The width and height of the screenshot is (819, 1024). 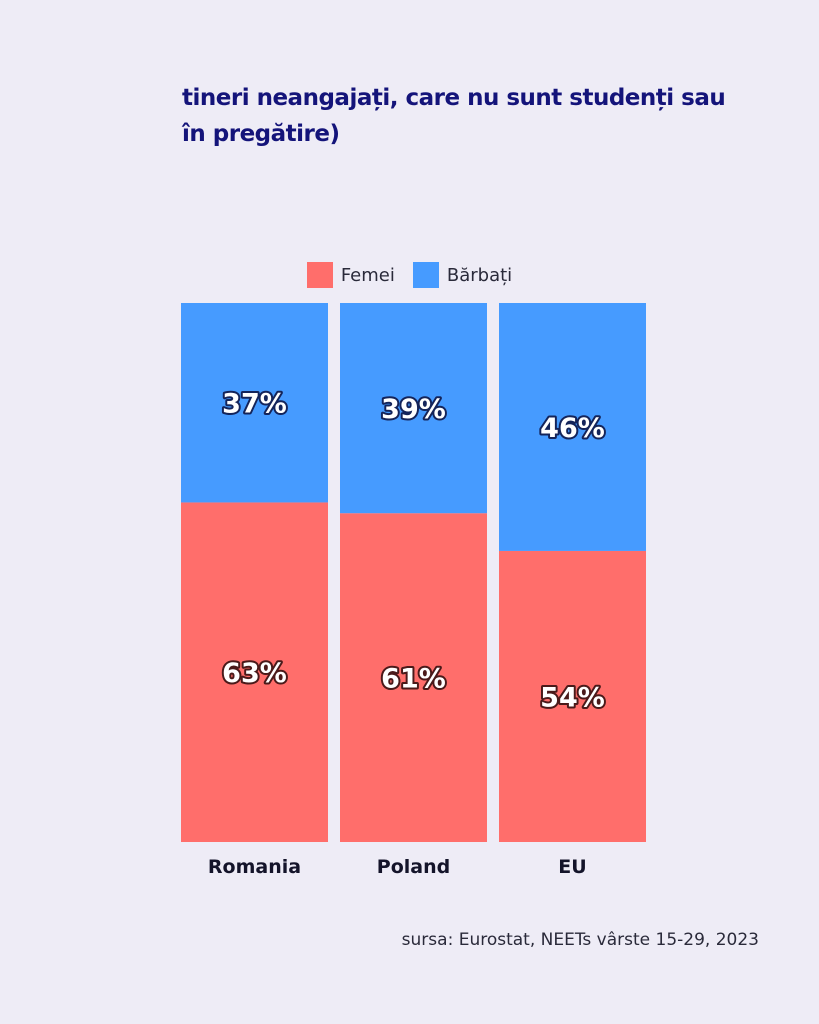 I want to click on data-label-eu-femei: 54%, so click(x=572, y=697).